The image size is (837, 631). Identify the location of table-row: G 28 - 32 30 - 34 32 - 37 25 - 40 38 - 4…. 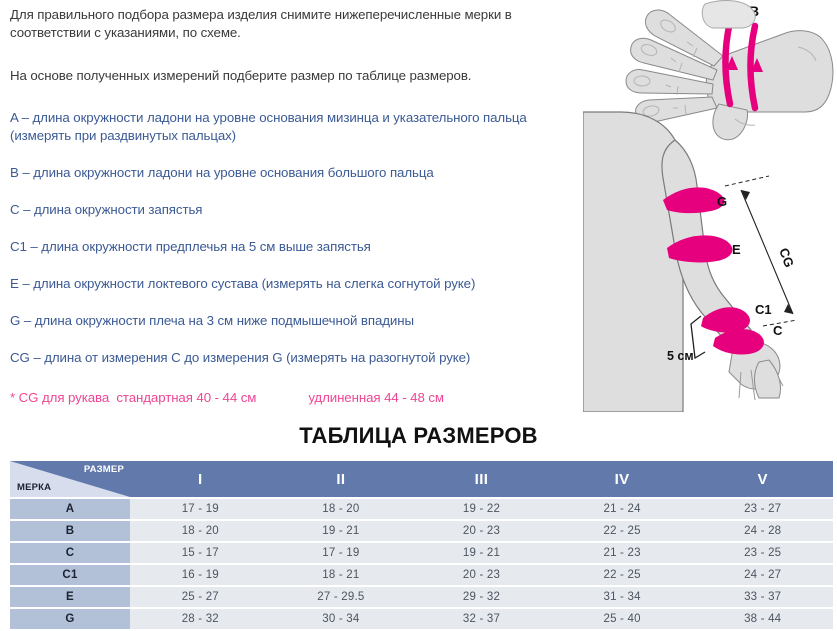
(421, 619).